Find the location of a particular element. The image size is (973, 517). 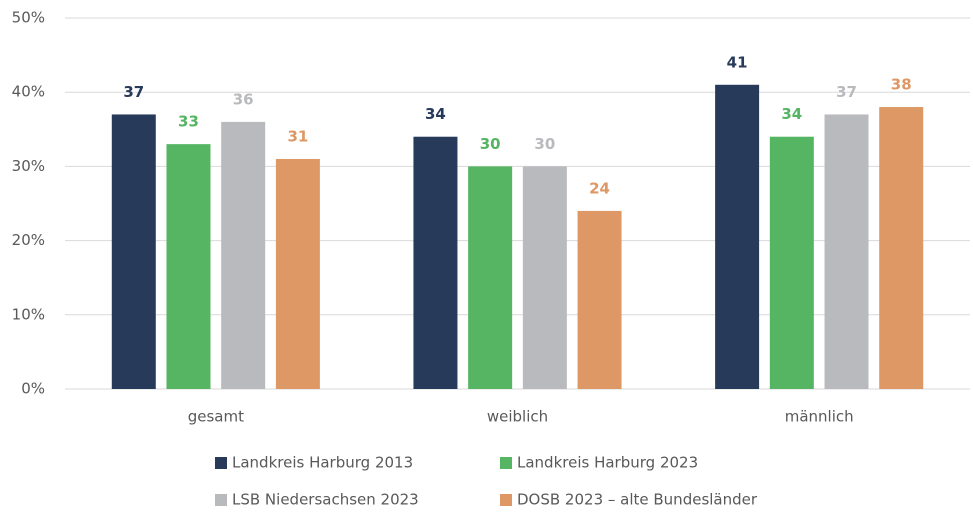

data-label: 33 is located at coordinates (188, 122).